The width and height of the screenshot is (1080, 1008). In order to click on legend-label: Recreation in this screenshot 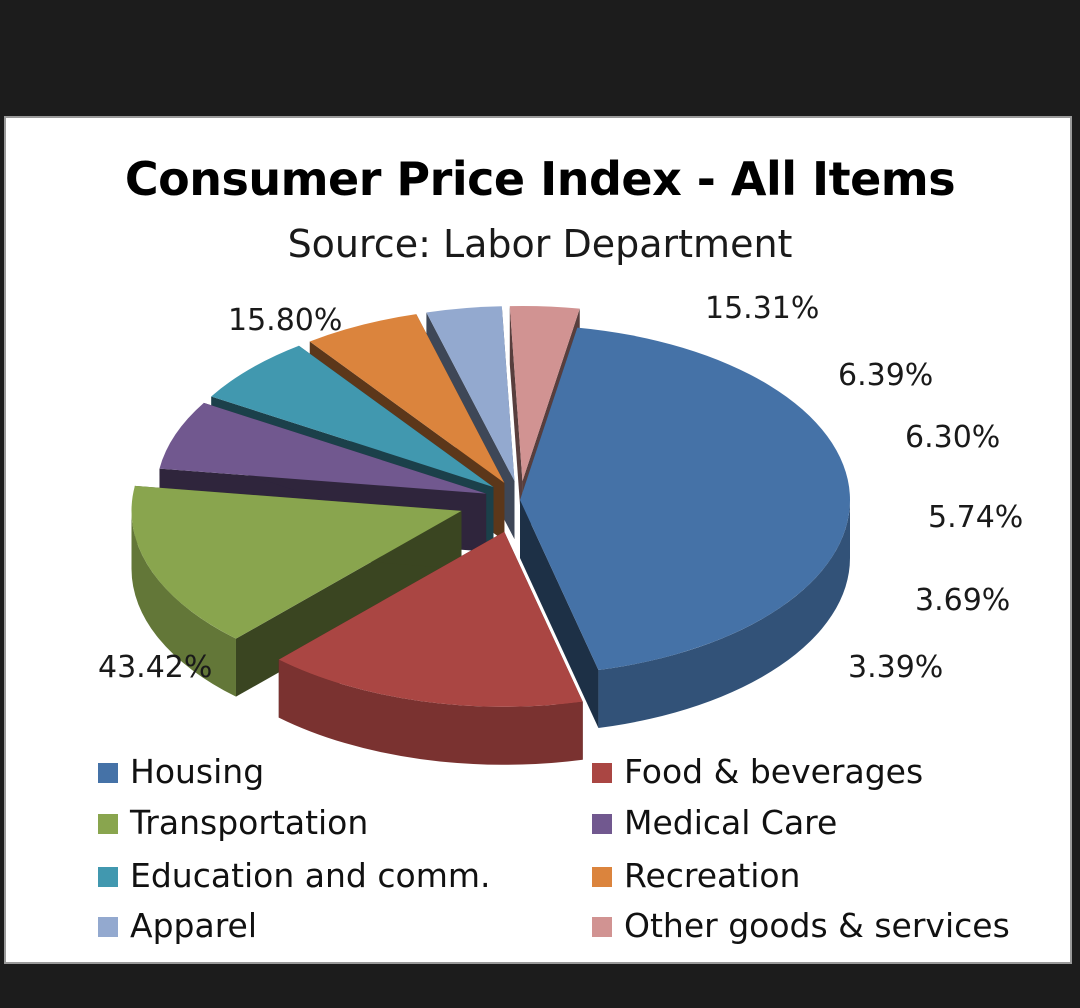, I will do `click(712, 875)`.